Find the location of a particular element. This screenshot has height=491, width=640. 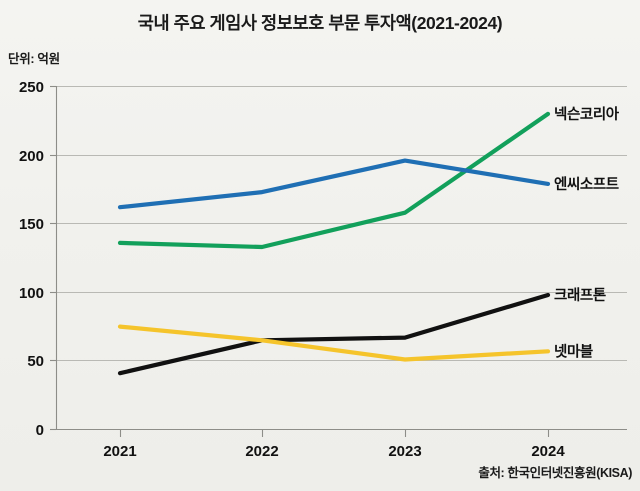

ytick-label-150: 150 is located at coordinates (31, 224).